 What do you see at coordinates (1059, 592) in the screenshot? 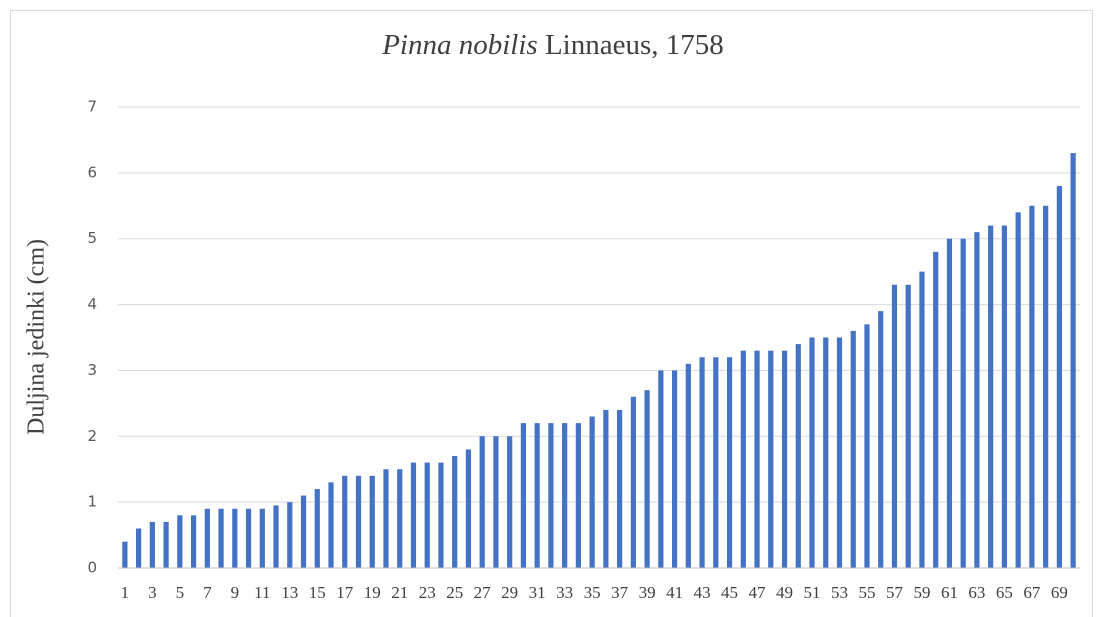
I see `x-tick-label: 69` at bounding box center [1059, 592].